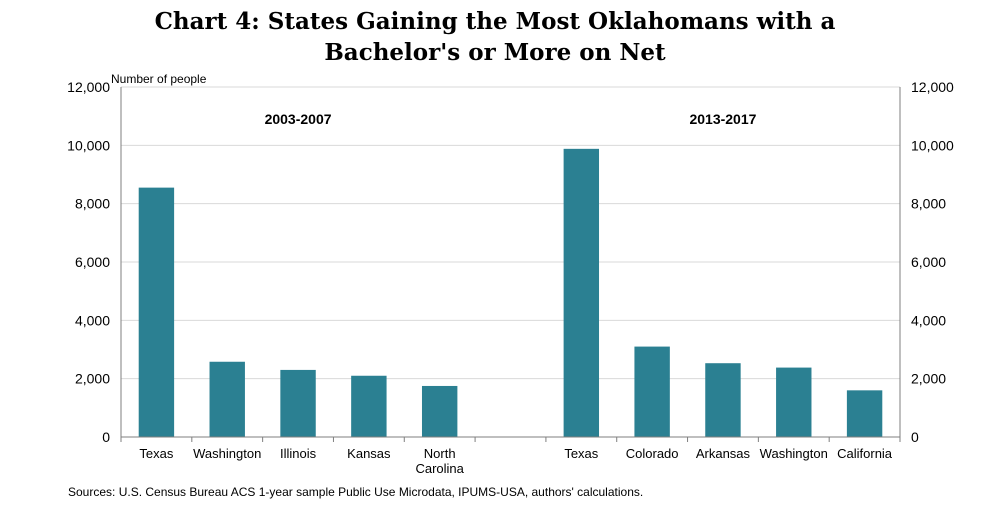  I want to click on x-tick-label-line: Colorado, so click(652, 453).